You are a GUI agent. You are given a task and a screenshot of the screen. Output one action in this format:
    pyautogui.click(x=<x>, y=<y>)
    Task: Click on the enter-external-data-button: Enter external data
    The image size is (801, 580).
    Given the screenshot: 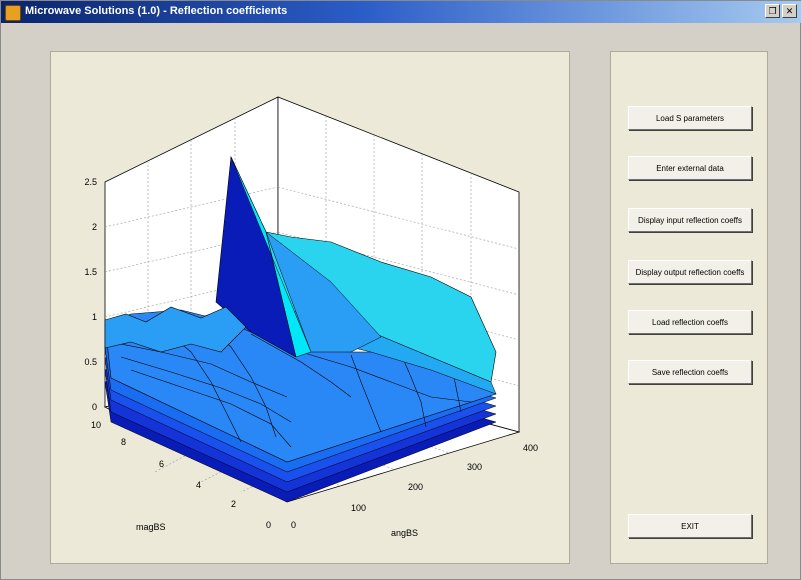 What is the action you would take?
    pyautogui.click(x=690, y=168)
    